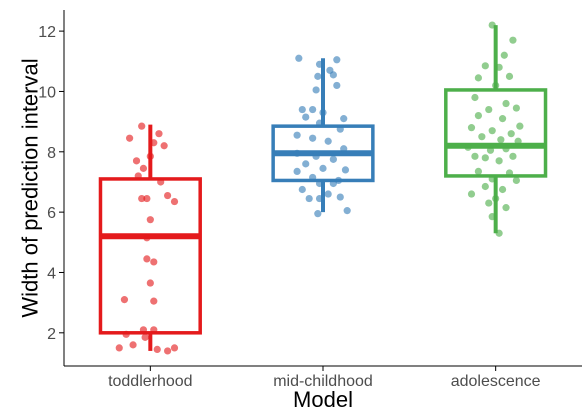  Describe the element at coordinates (30, 187) in the screenshot. I see `y-axis-title: Width of prediction interval` at that location.